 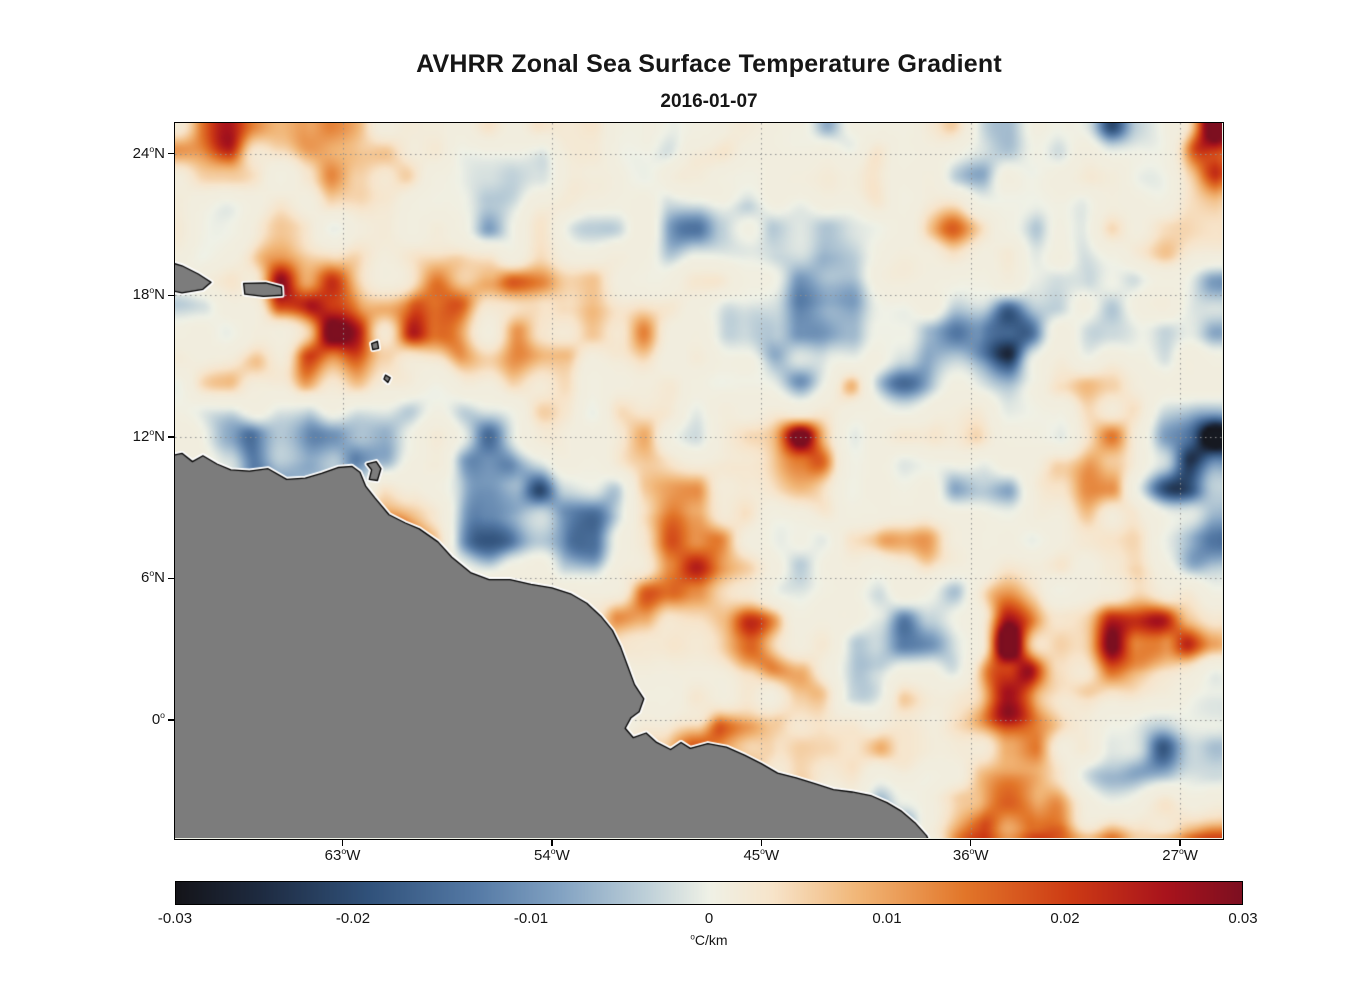 I want to click on colorbar-unit-label: oC/km, so click(x=709, y=940).